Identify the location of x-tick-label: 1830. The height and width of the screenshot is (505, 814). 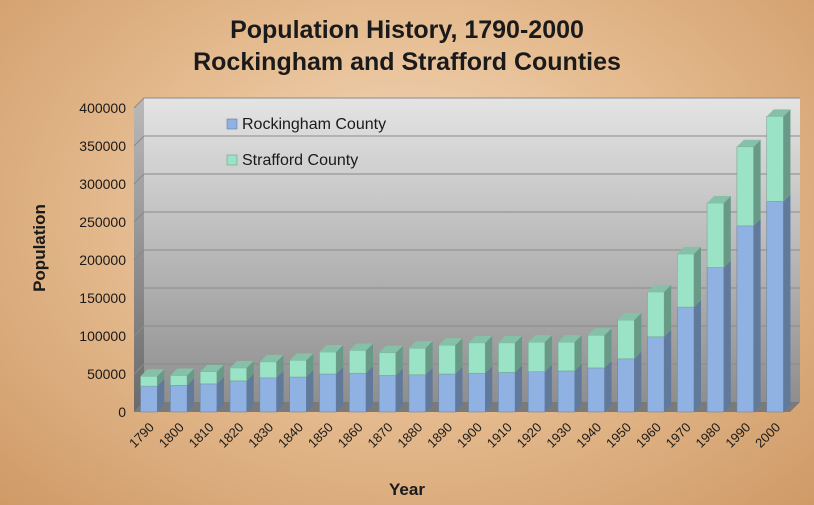
(260, 435).